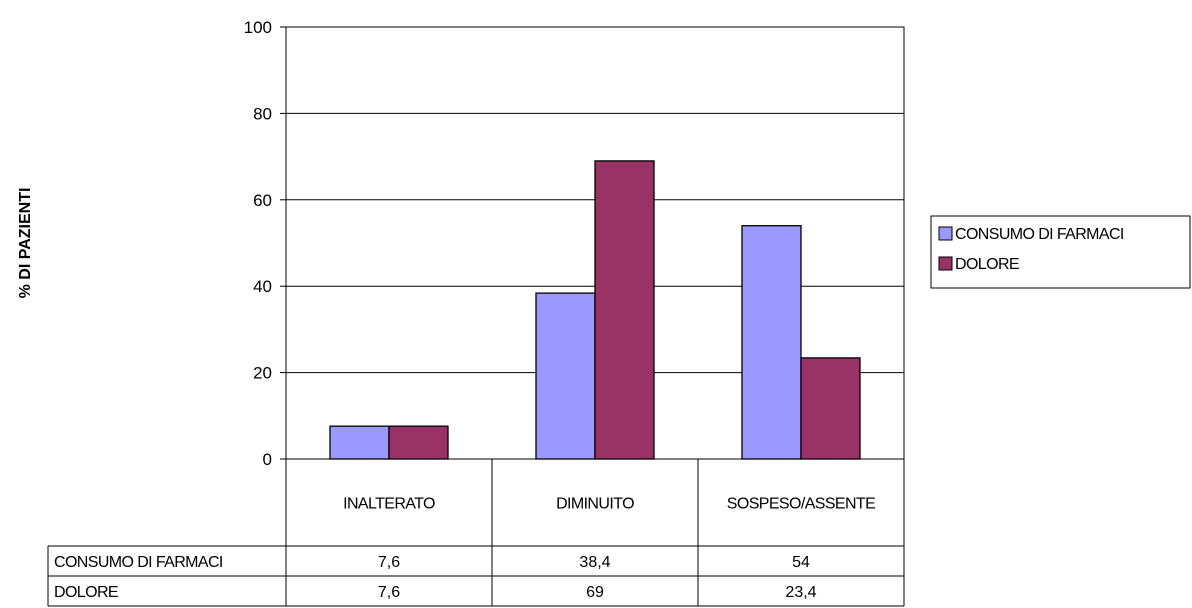 This screenshot has height=608, width=1192. Describe the element at coordinates (25, 243) in the screenshot. I see `y-axis-label: % DI PAZIENTI` at that location.